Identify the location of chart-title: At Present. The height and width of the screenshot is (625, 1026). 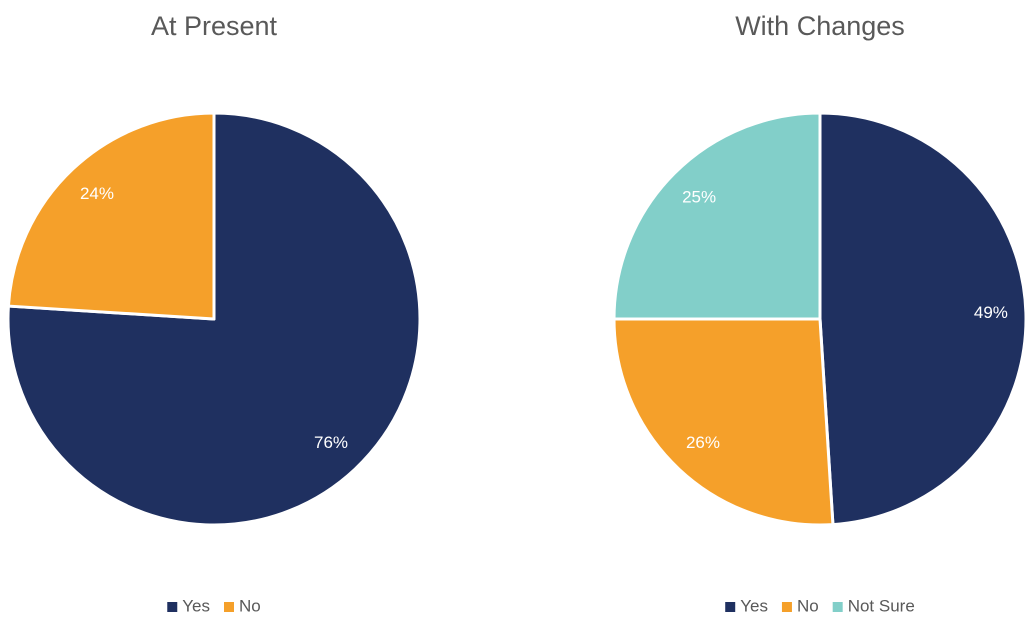
(214, 26).